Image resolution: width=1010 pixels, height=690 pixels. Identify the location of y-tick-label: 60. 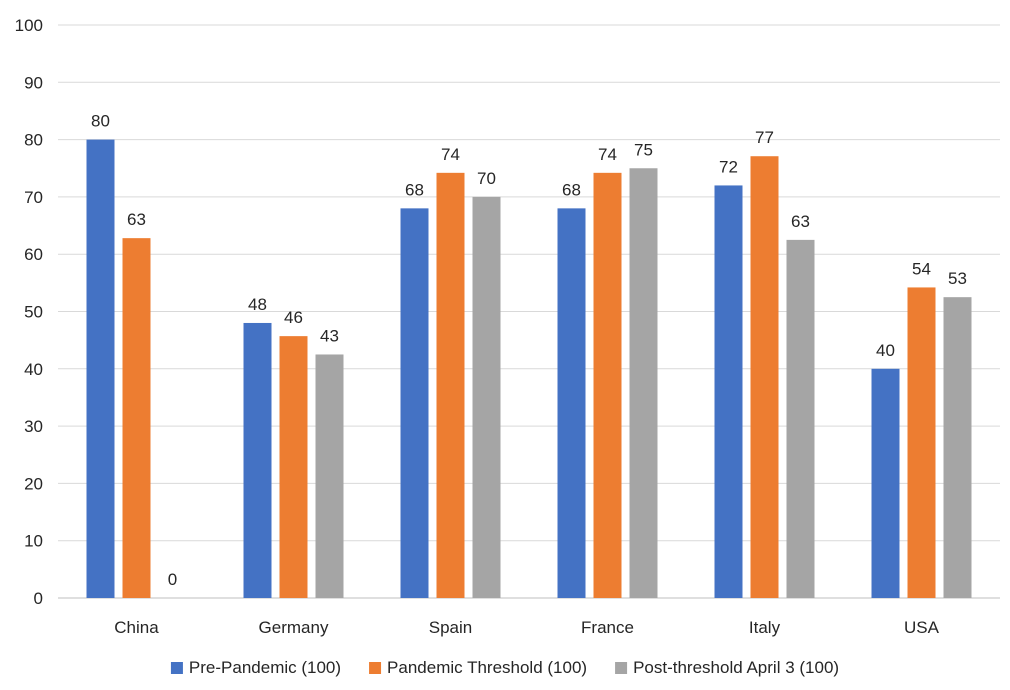
(33, 254).